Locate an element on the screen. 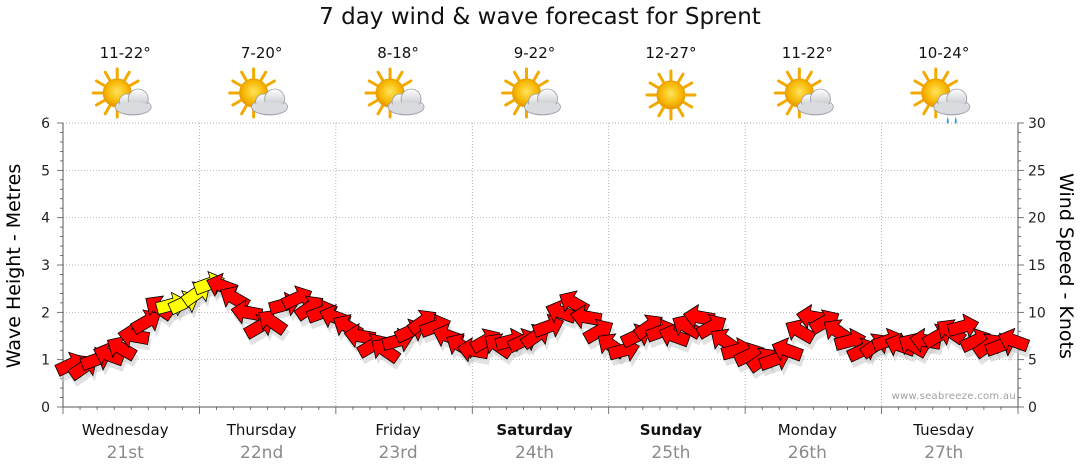 This screenshot has height=475, width=1080. day-date-label: 27th is located at coordinates (944, 453).